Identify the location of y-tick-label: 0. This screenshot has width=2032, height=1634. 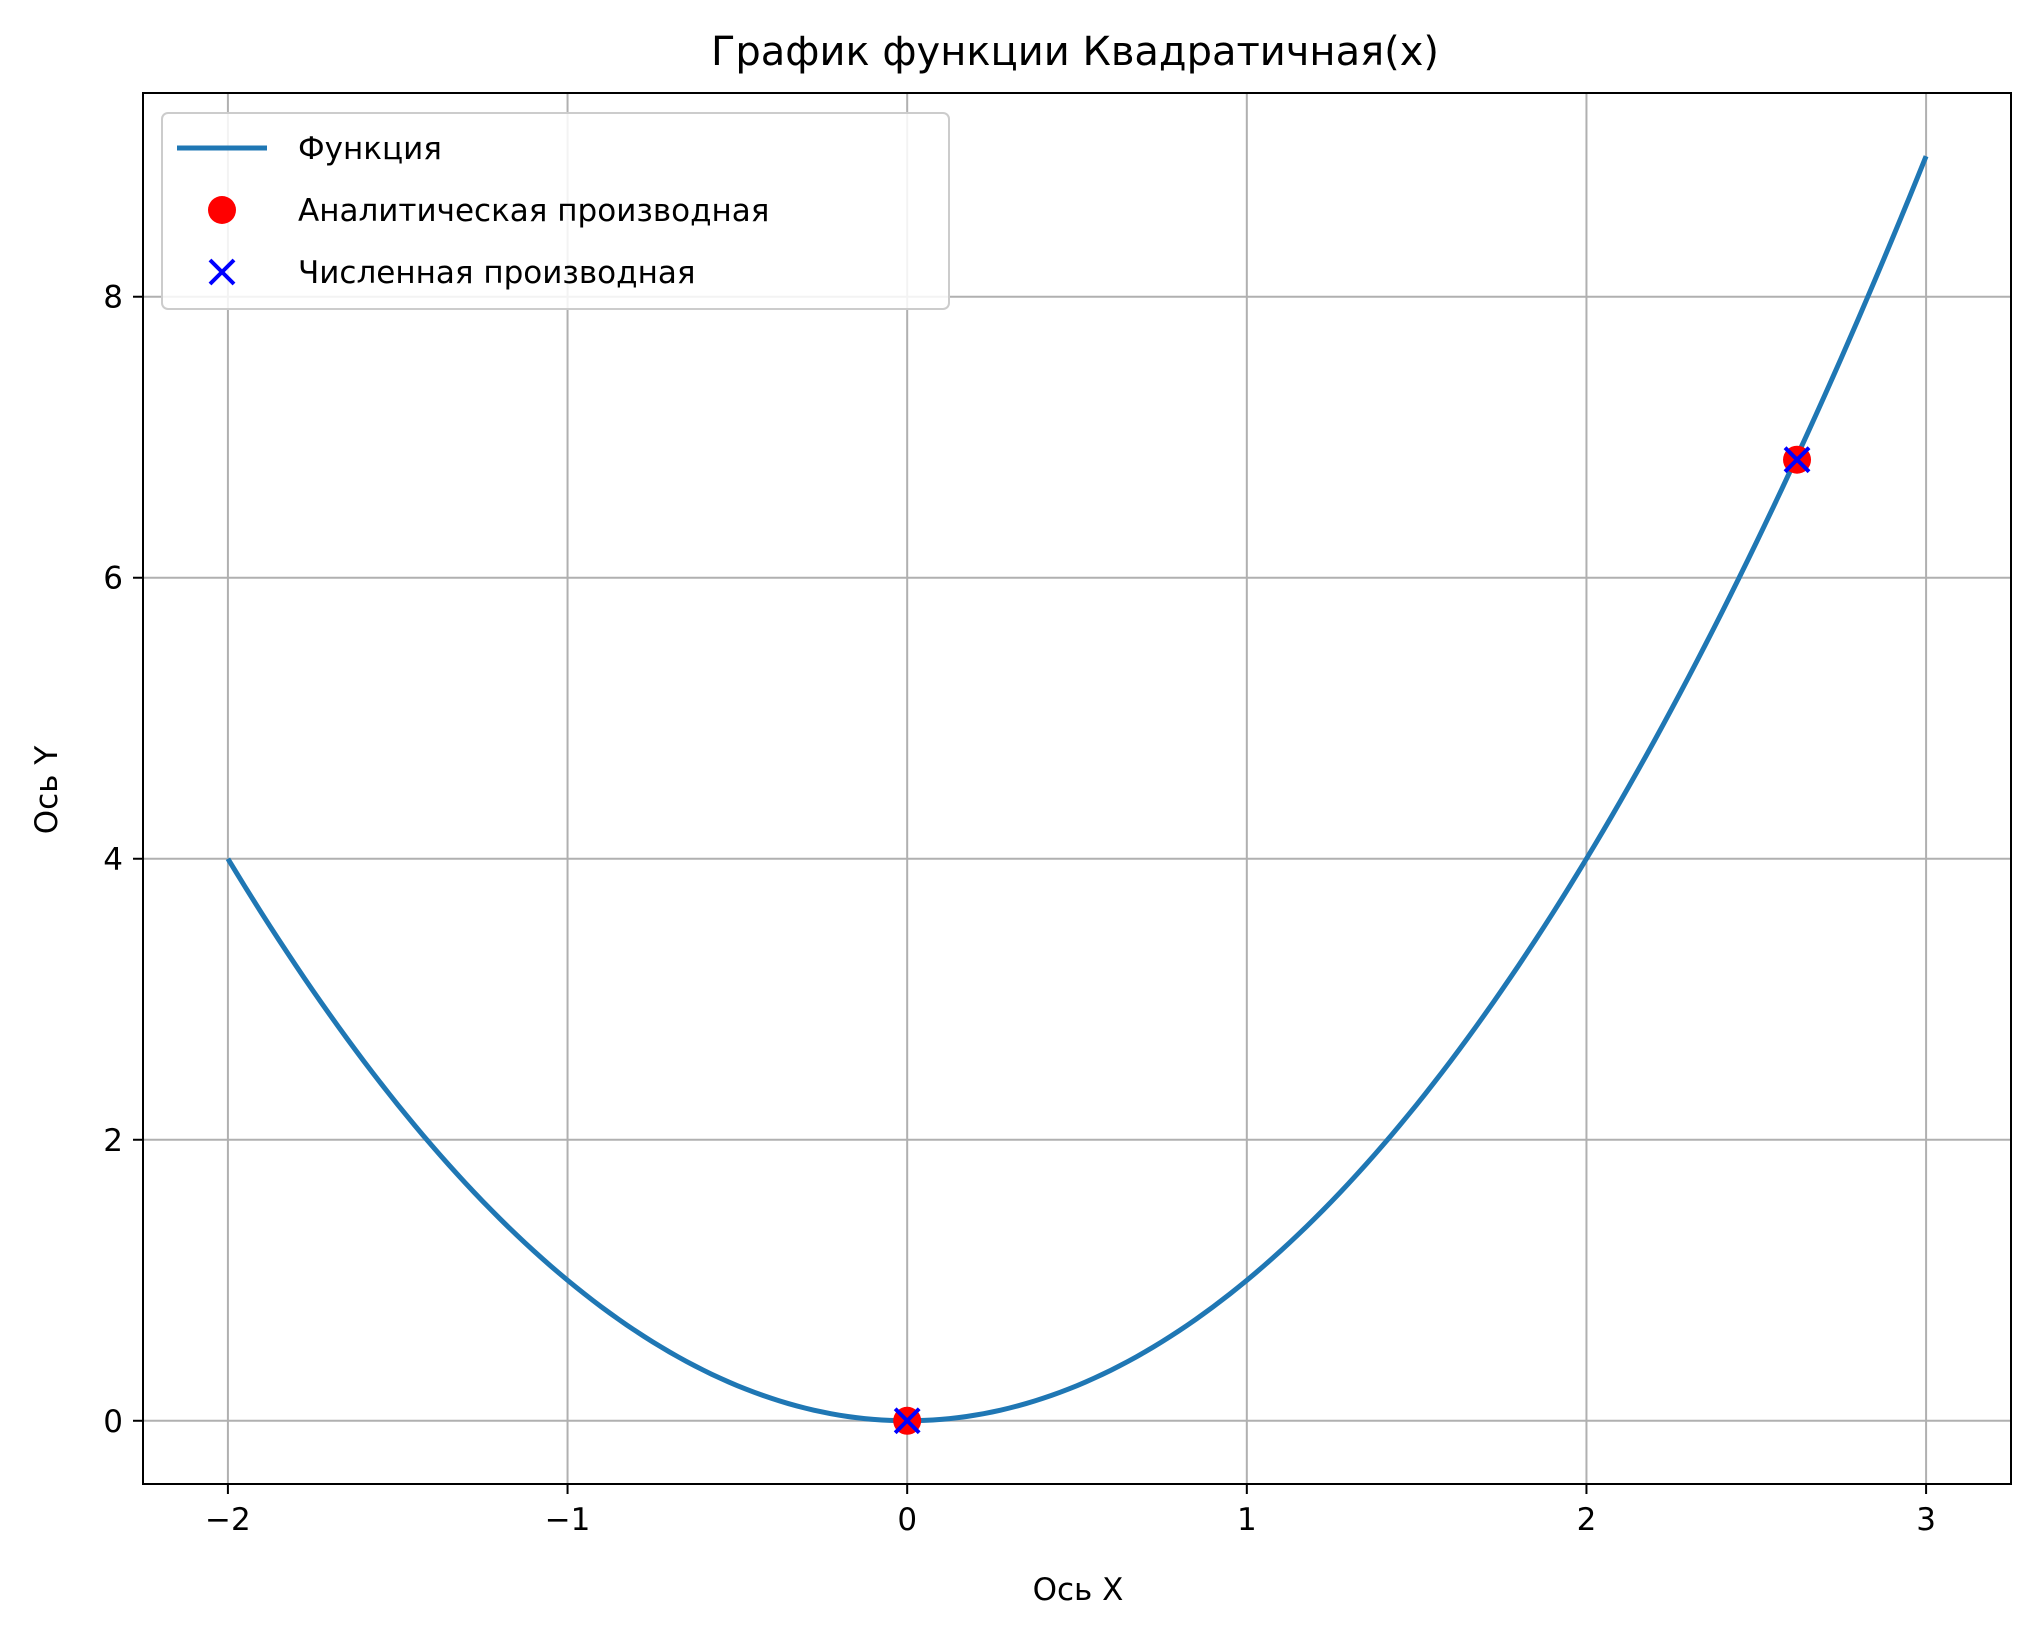
(113, 1422).